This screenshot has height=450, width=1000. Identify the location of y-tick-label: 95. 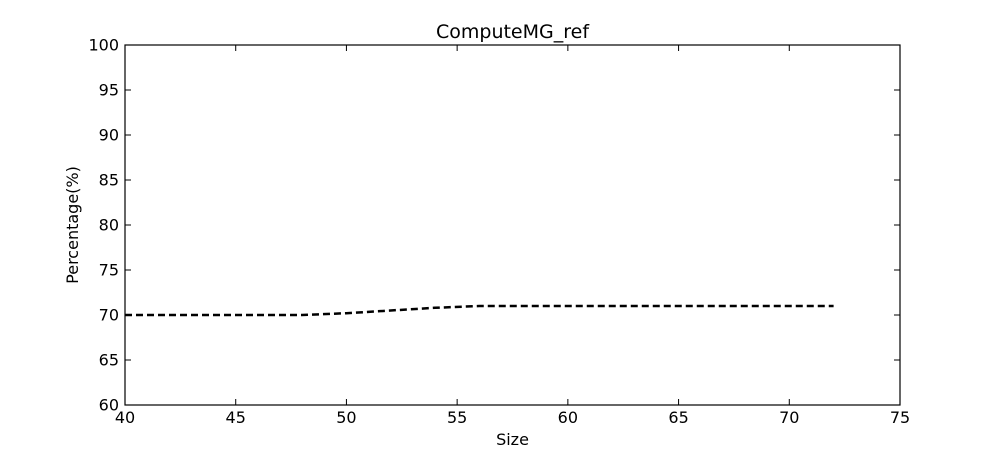
(109, 90).